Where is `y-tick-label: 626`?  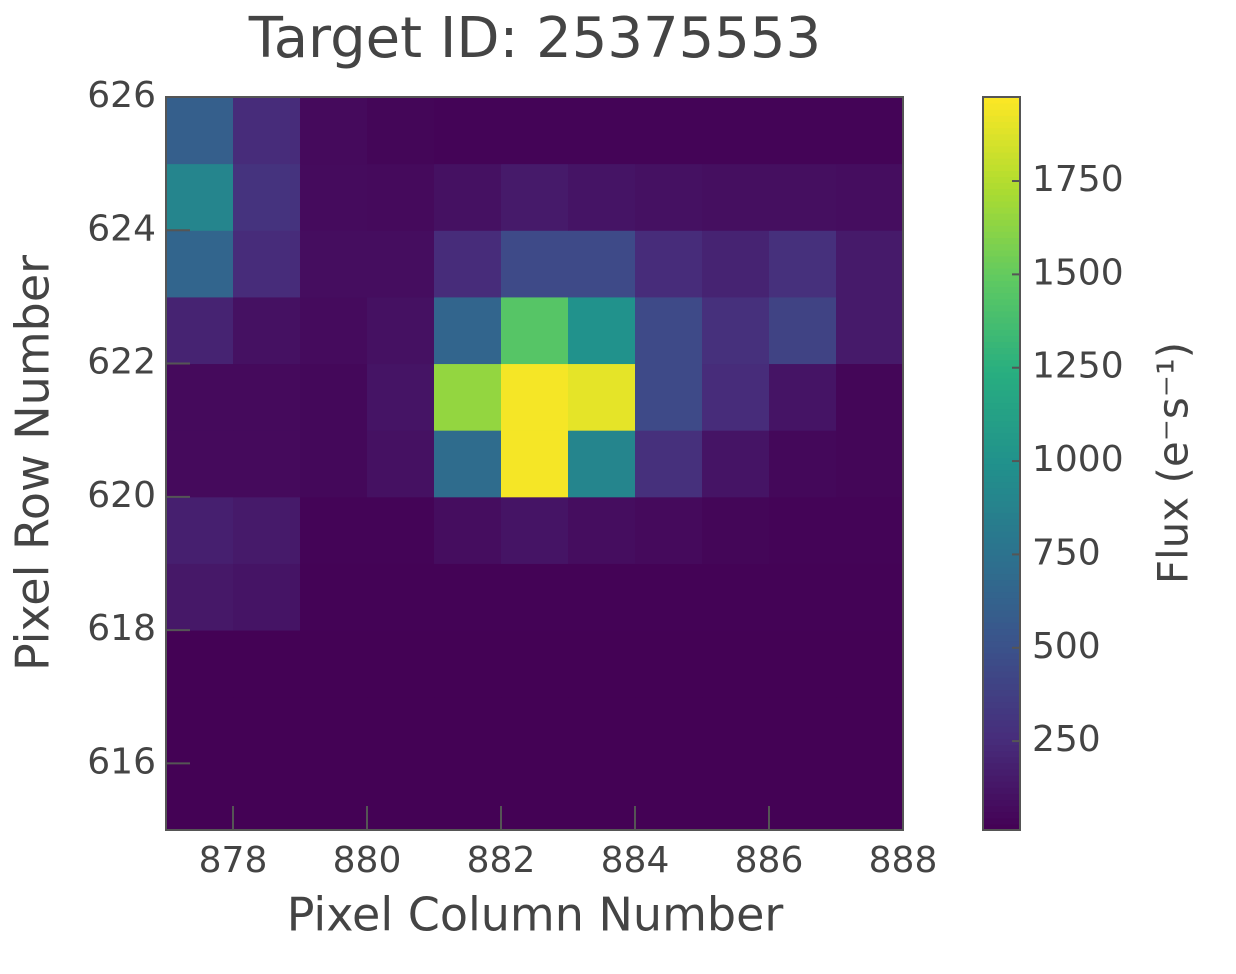 y-tick-label: 626 is located at coordinates (121, 95).